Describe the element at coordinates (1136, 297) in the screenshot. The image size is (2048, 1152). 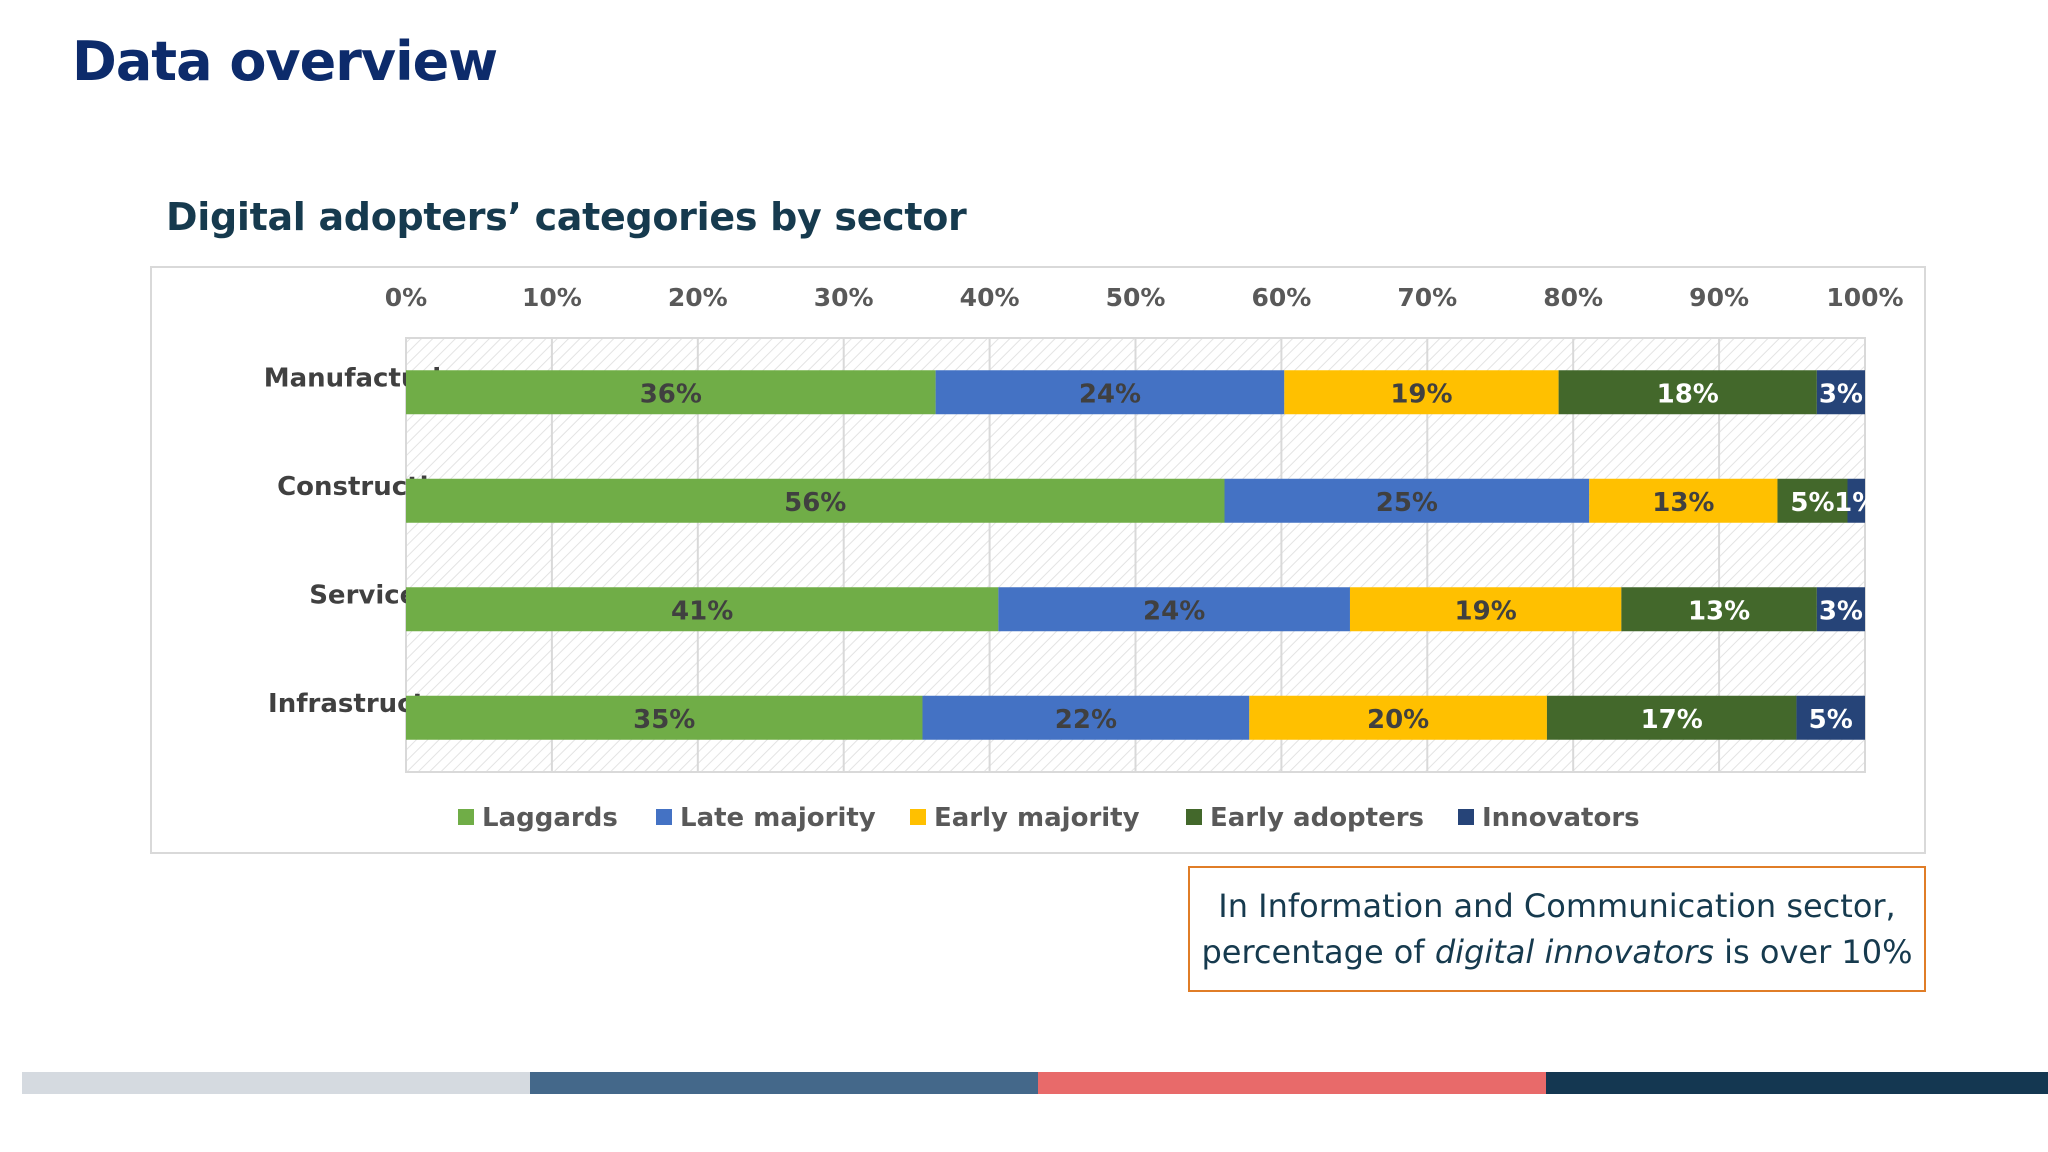
I see `x-tick-label: 50%` at that location.